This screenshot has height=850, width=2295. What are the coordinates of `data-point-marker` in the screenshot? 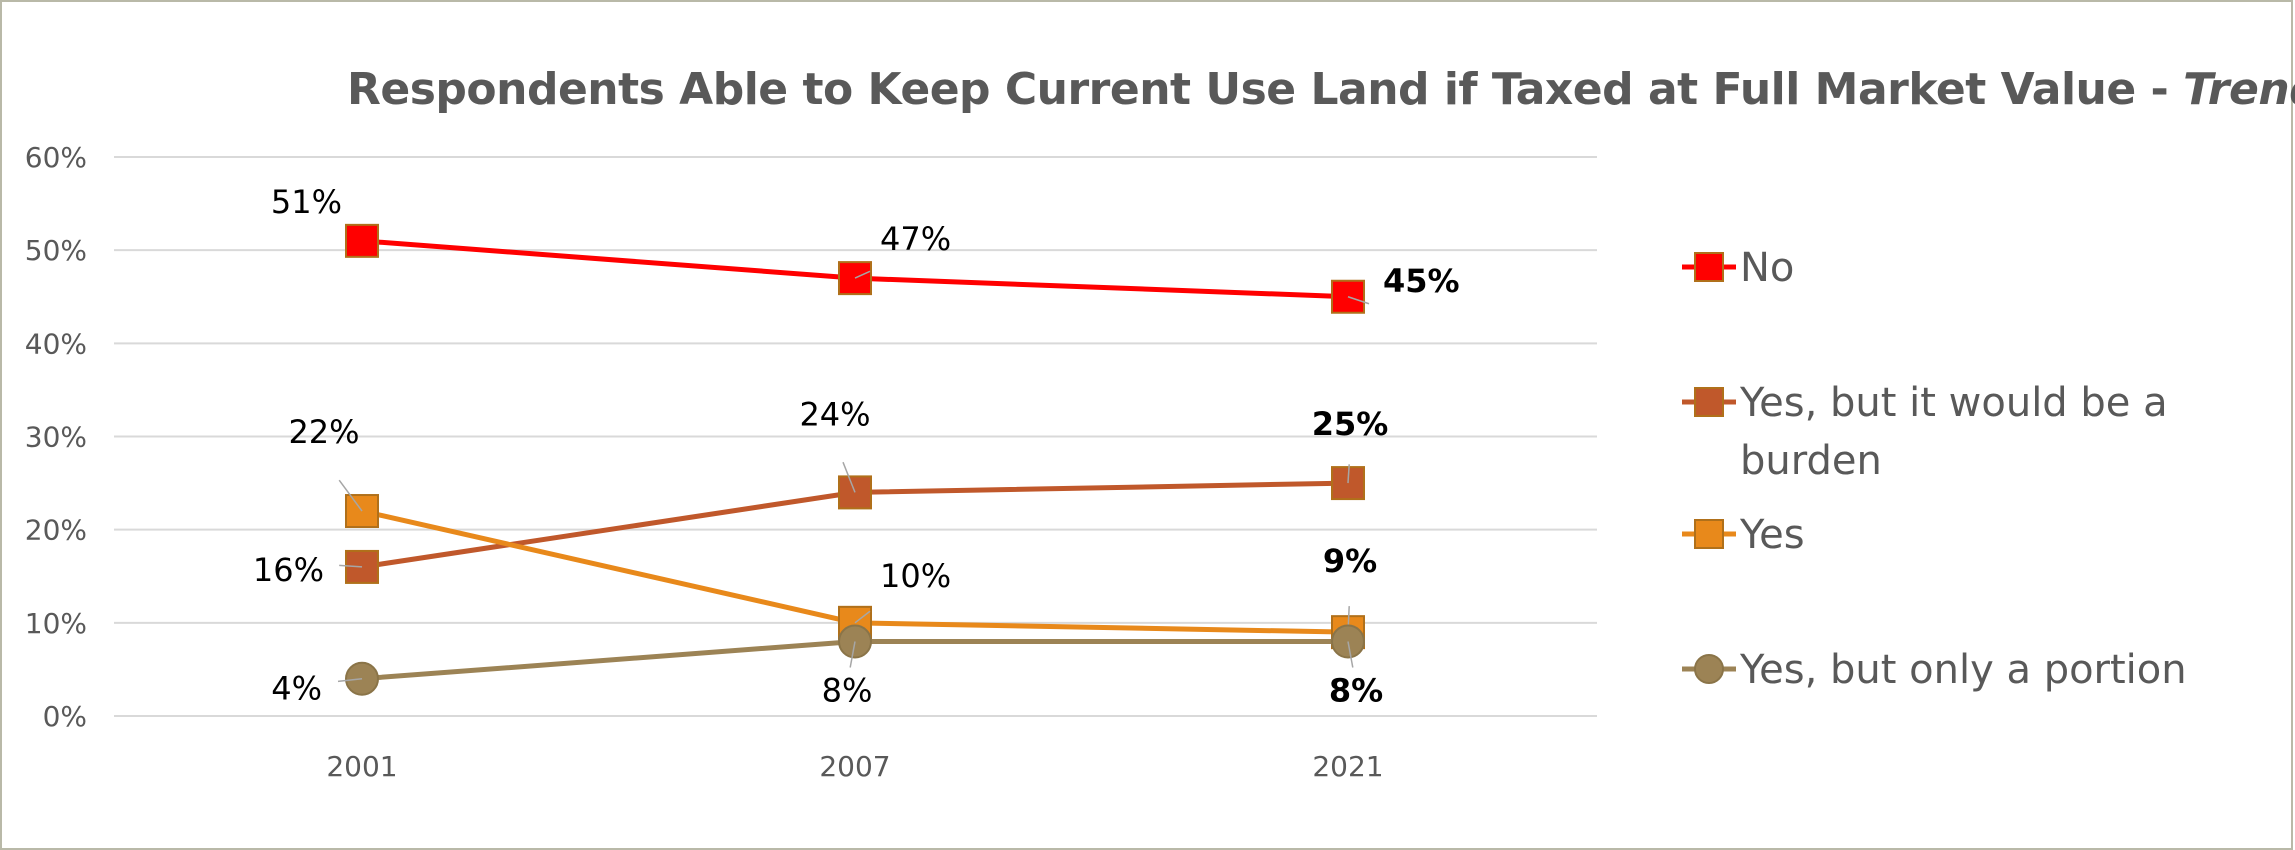 It's located at (362, 240).